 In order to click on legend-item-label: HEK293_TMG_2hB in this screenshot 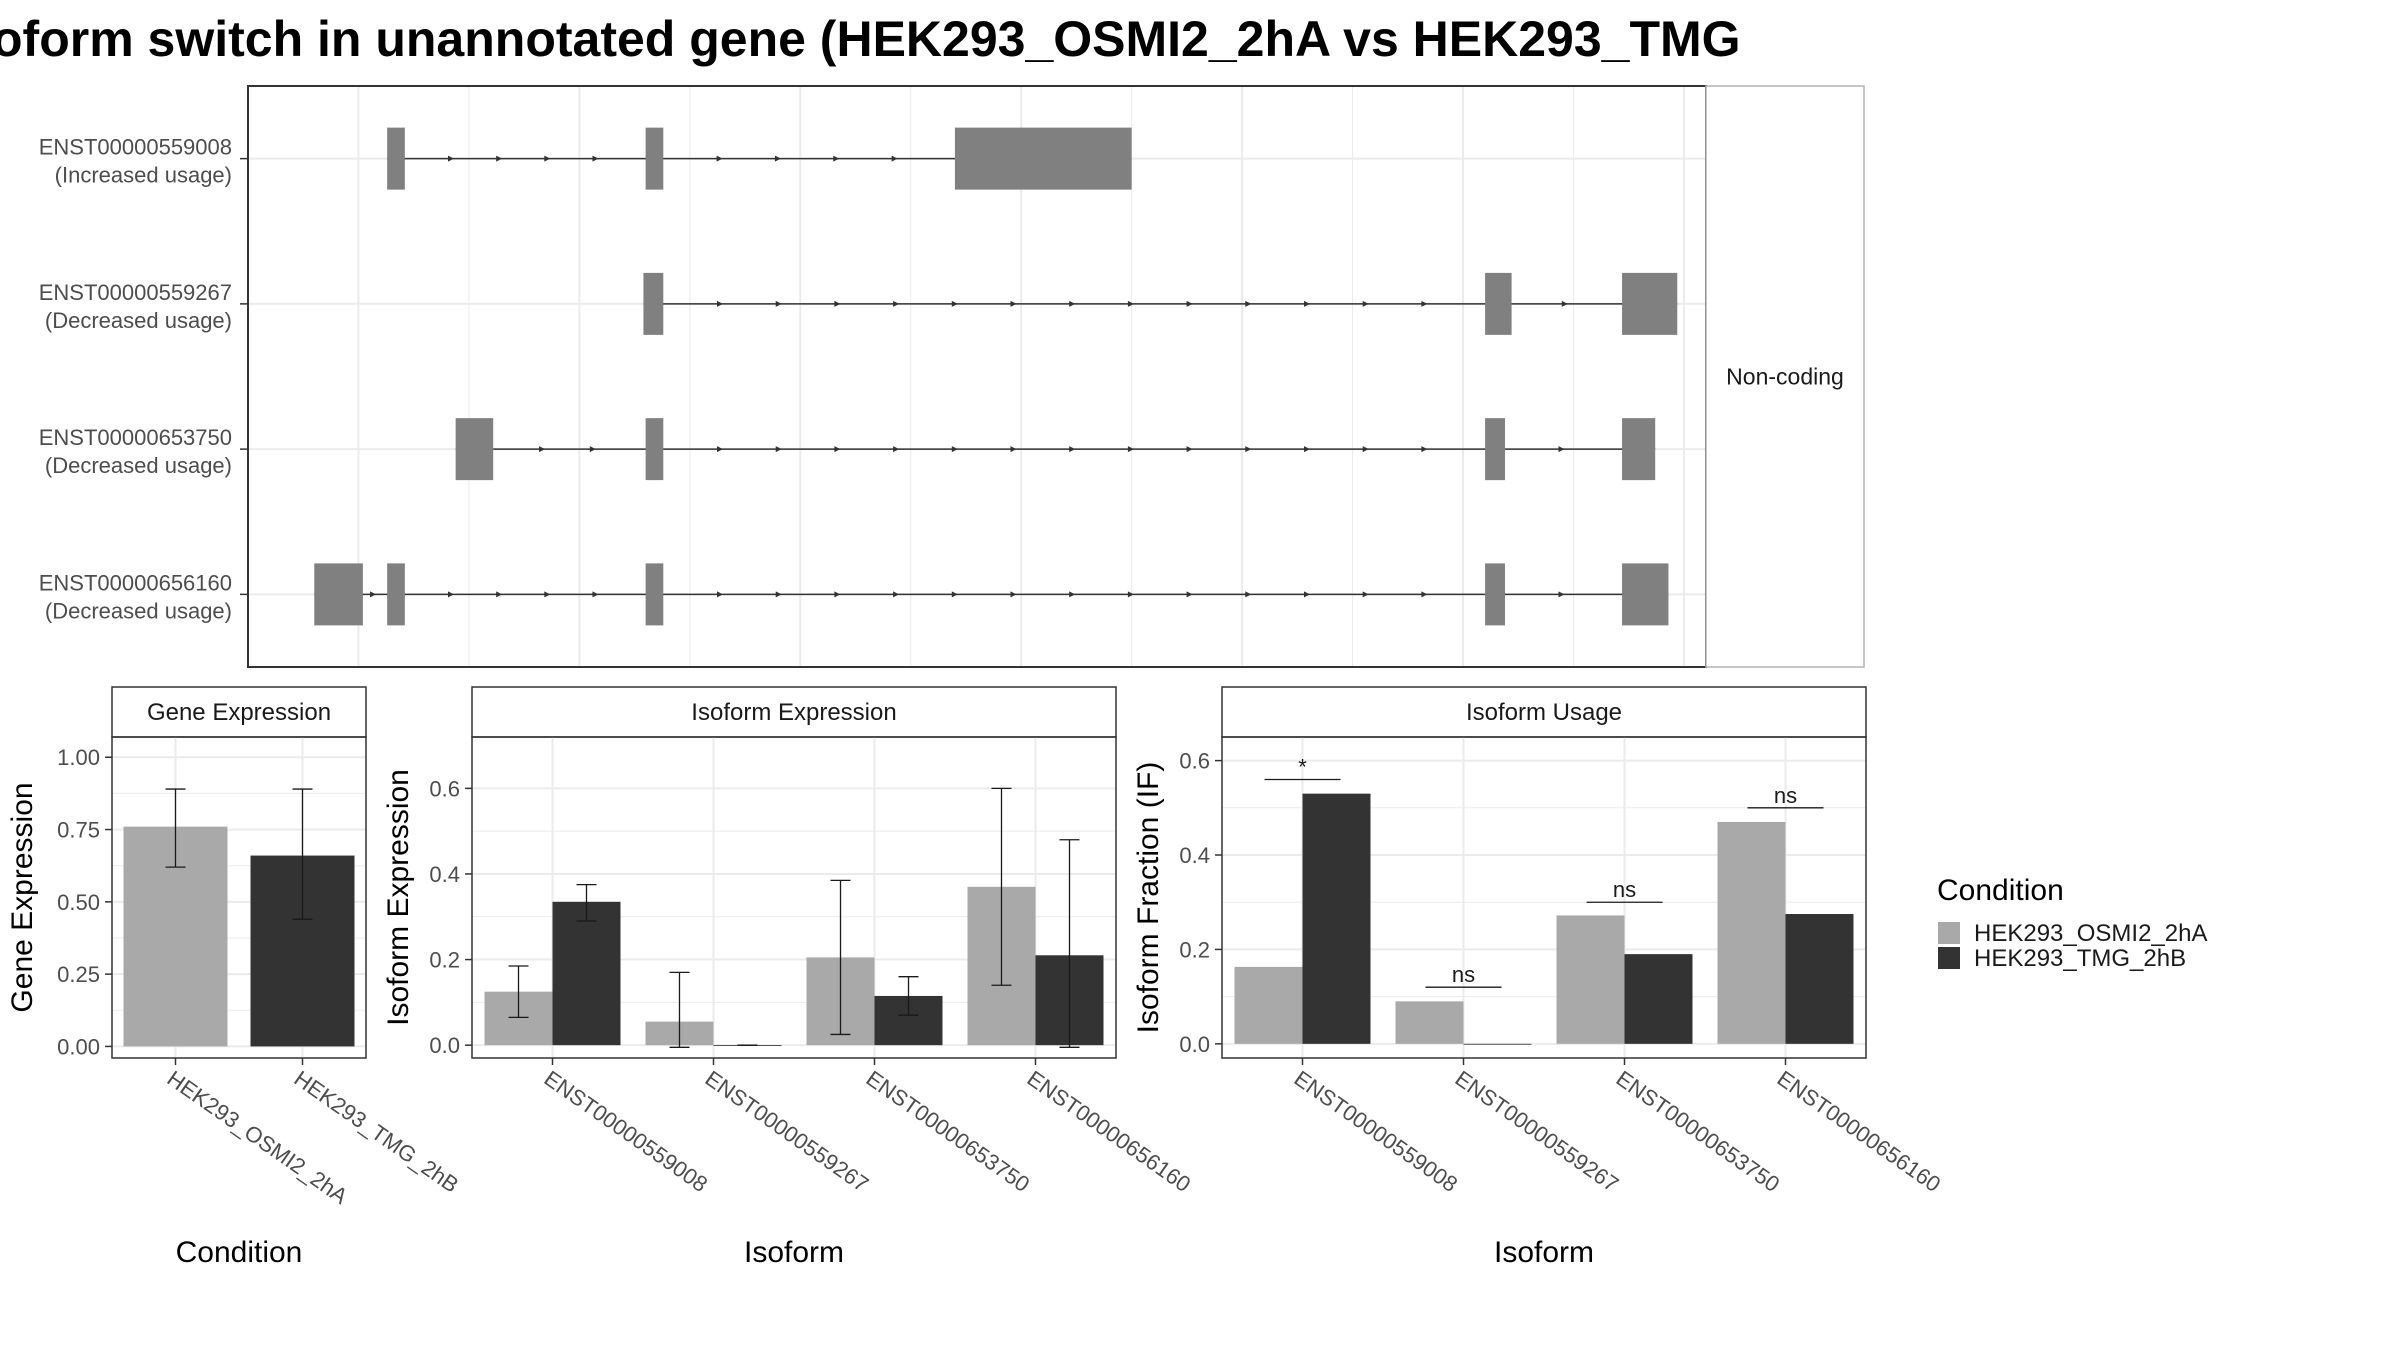, I will do `click(2080, 958)`.